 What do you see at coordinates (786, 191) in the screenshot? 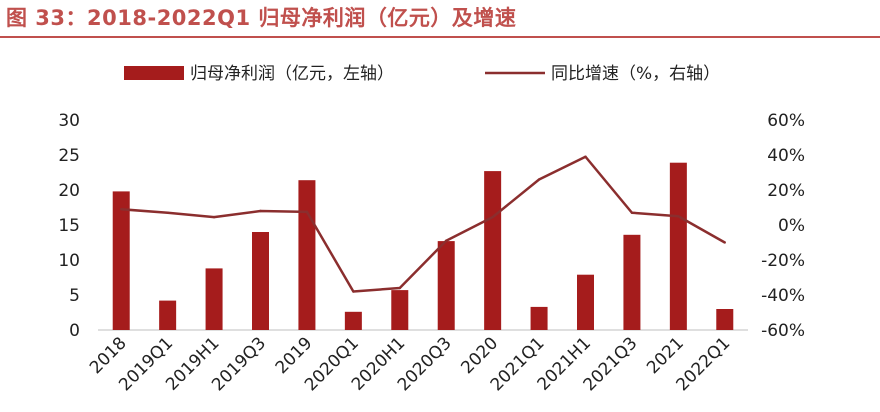
I see `right-tick-label: 20%` at bounding box center [786, 191].